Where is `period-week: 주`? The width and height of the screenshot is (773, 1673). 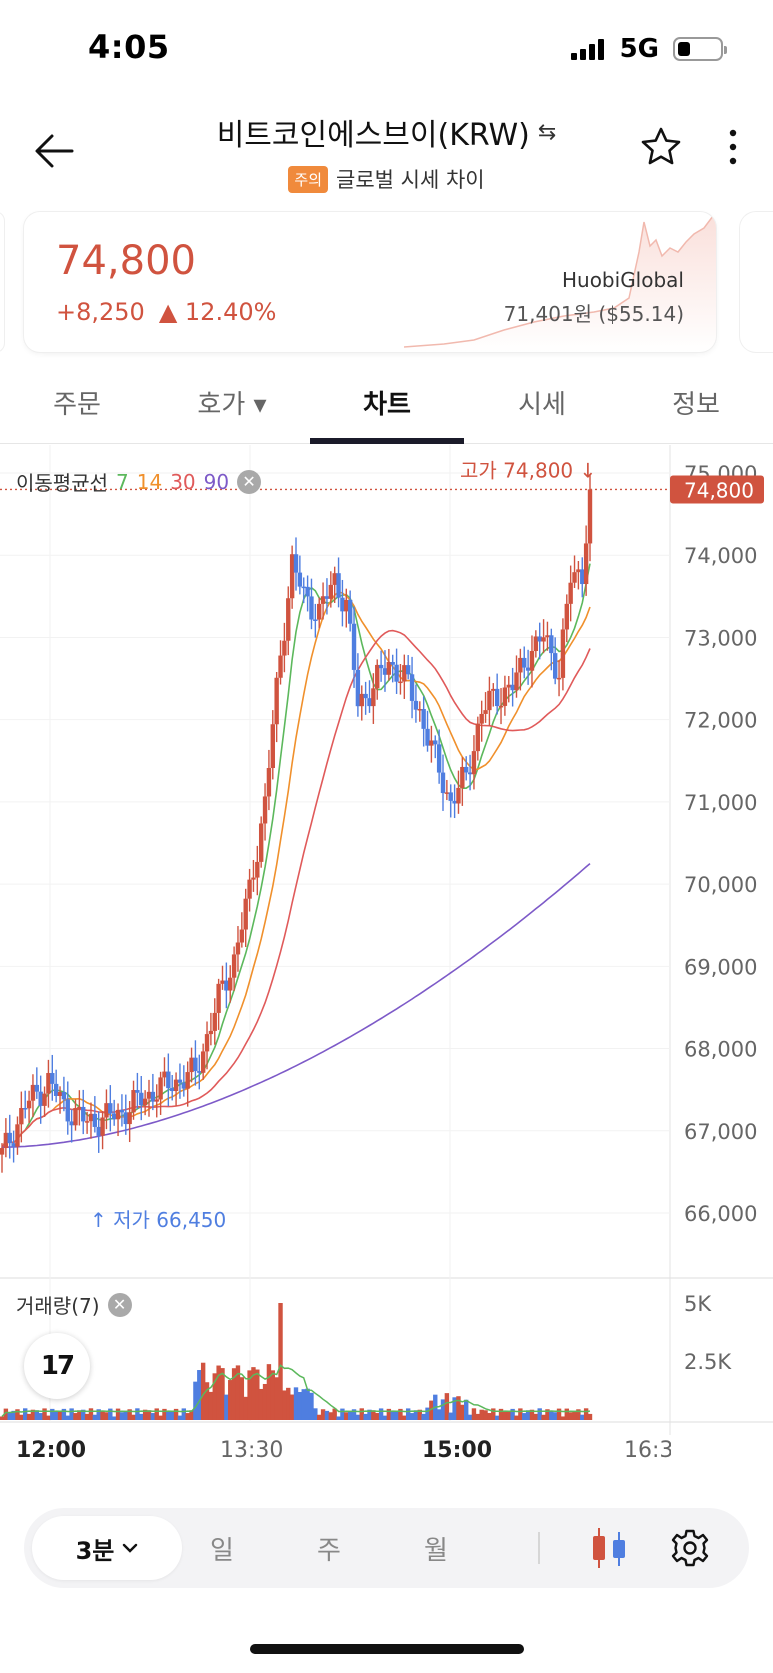
period-week: 주 is located at coordinates (329, 1551).